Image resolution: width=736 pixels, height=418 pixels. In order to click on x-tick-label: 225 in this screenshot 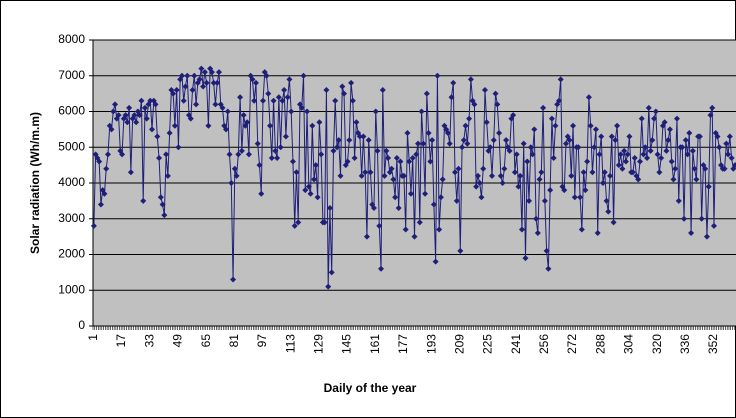, I will do `click(488, 344)`.